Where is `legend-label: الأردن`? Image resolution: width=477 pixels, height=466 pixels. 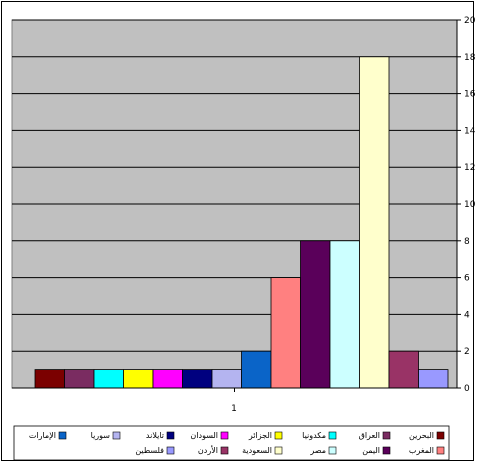 legend-label: الأردن is located at coordinates (208, 450).